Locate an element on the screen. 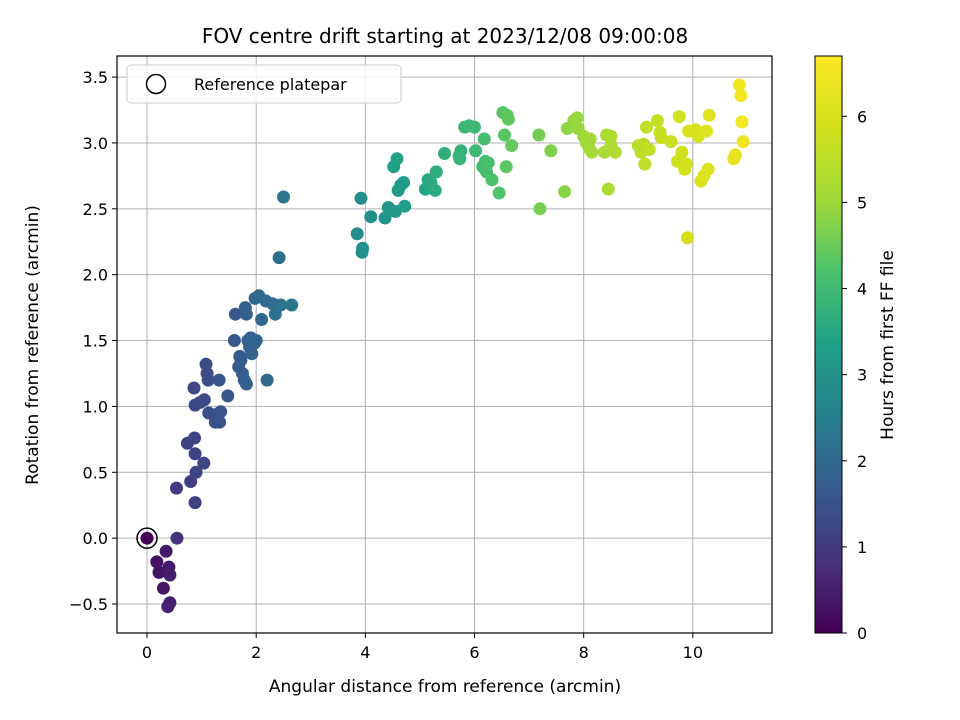 The width and height of the screenshot is (960, 720). legend: Reference platepar is located at coordinates (264, 84).